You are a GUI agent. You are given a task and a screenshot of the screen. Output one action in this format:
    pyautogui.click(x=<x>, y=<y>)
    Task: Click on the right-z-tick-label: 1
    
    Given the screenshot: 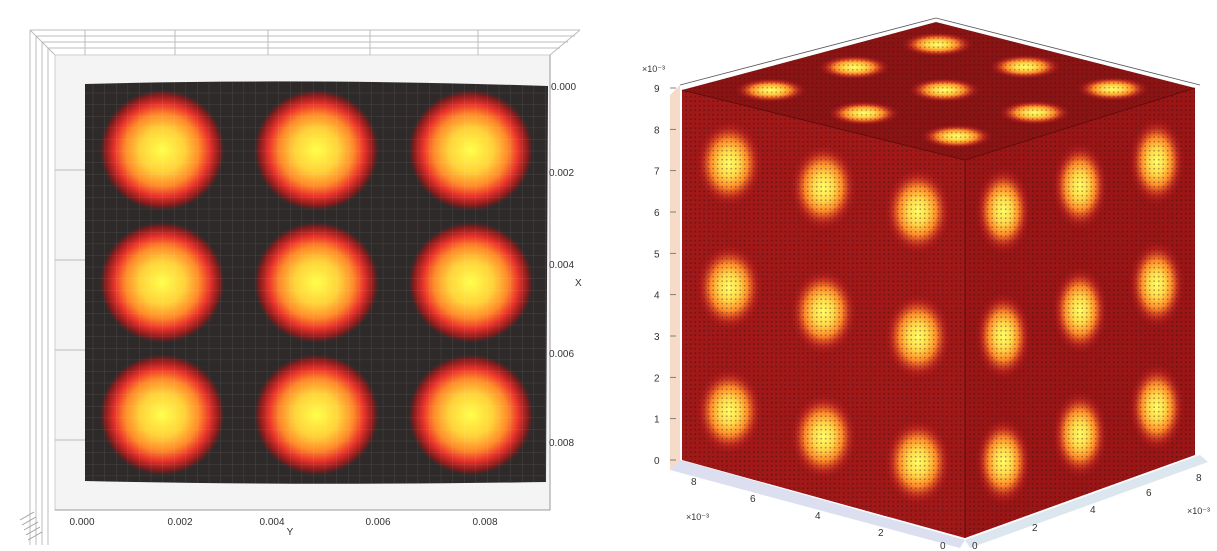 What is the action you would take?
    pyautogui.click(x=657, y=420)
    